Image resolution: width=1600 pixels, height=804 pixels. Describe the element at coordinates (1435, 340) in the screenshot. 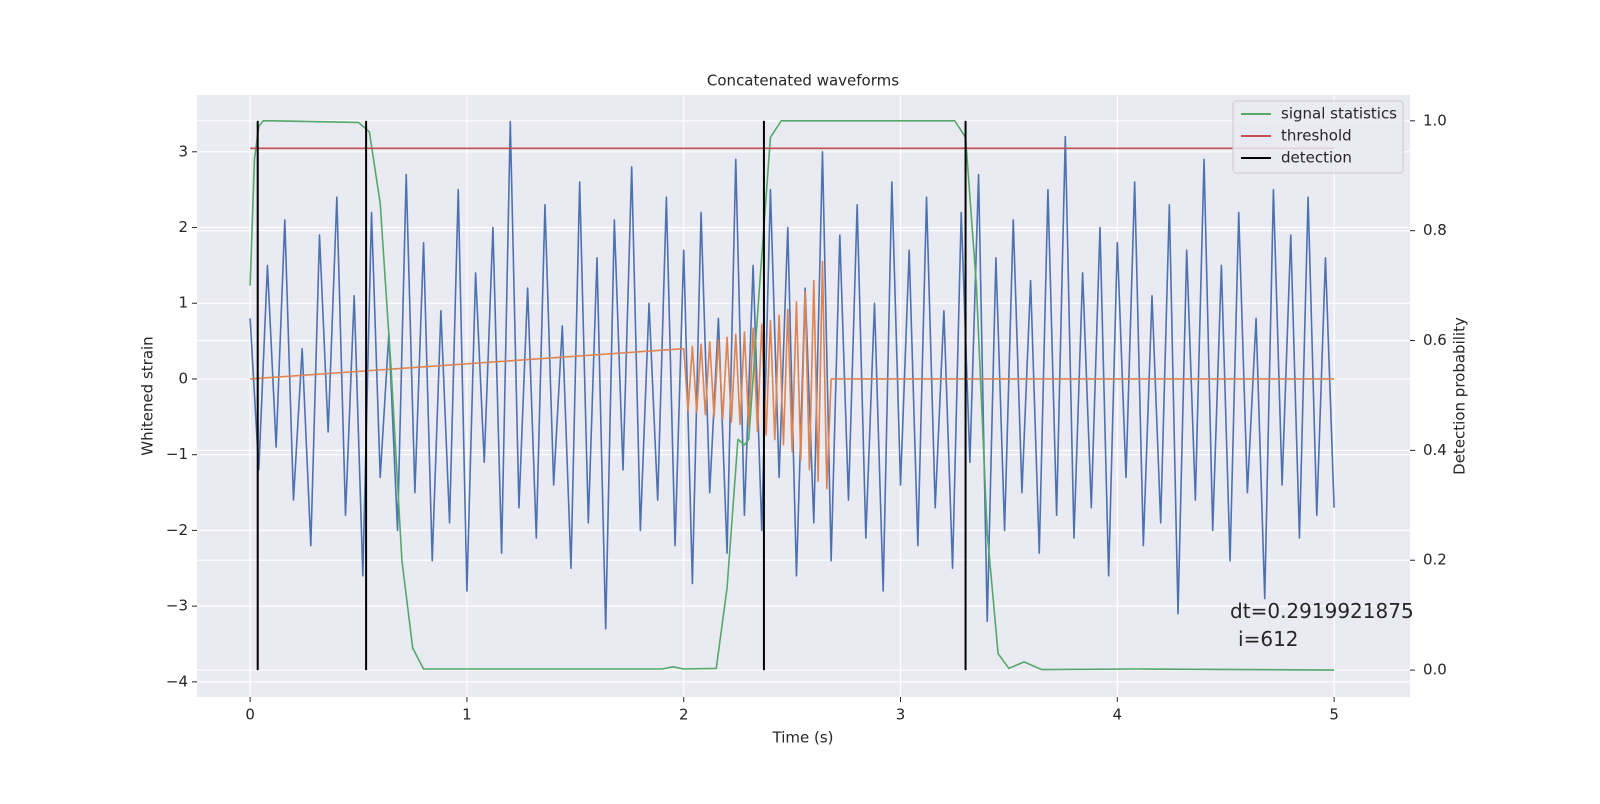

I see `y2-tick-label: 0.6` at that location.